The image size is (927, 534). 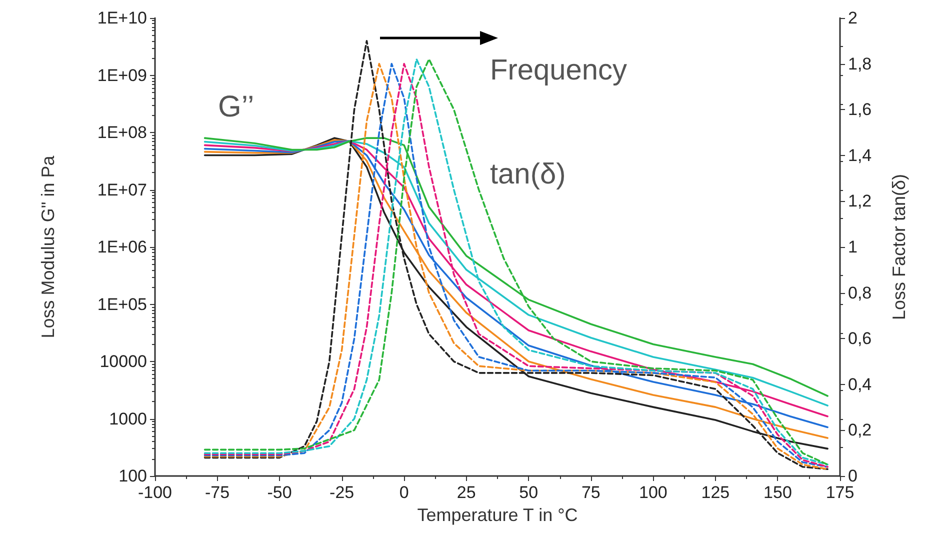 I want to click on x-tick-label: 100, so click(x=653, y=492).